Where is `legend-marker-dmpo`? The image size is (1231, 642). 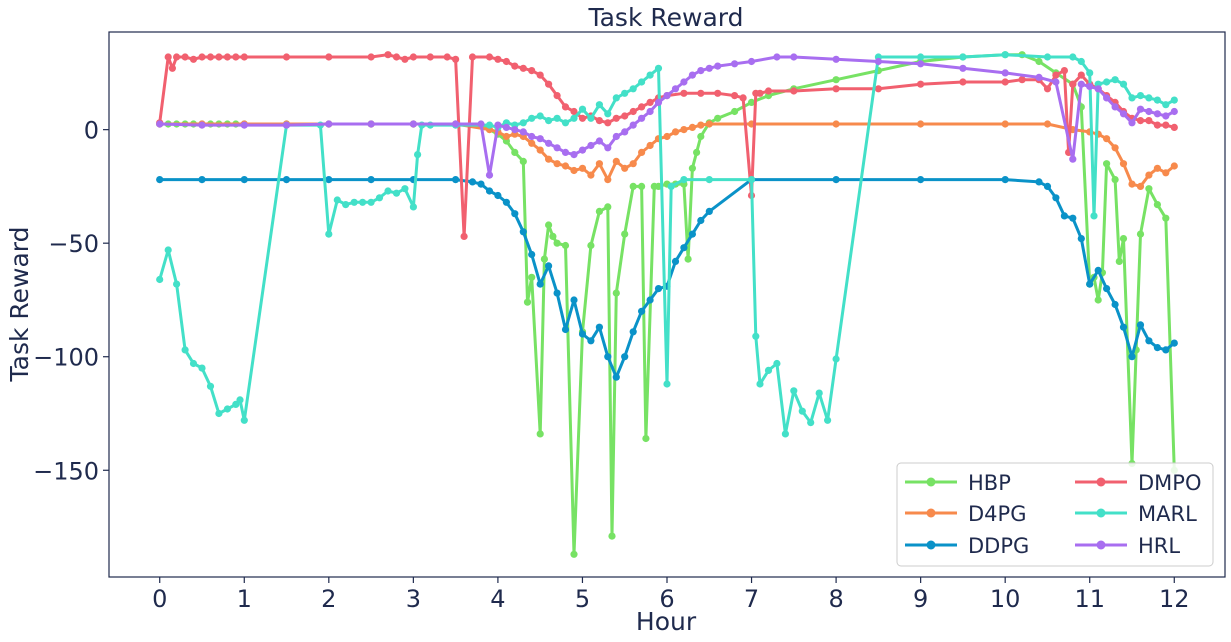
legend-marker-dmpo is located at coordinates (1101, 482).